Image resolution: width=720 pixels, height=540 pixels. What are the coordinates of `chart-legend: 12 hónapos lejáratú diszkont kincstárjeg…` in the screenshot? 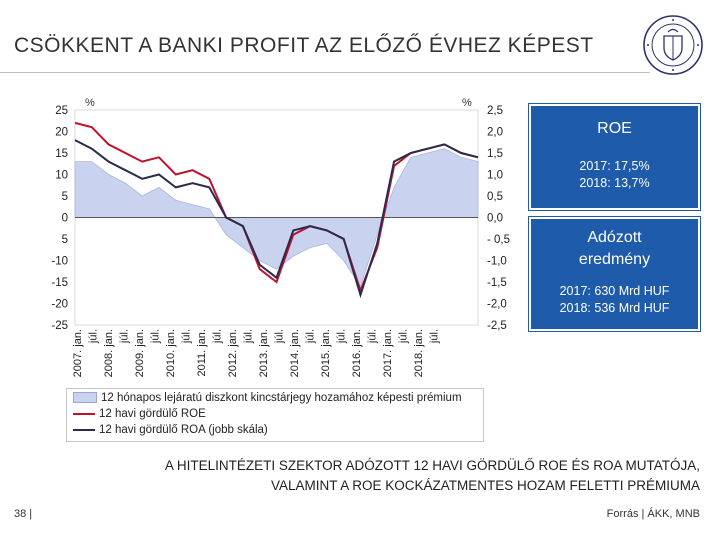 It's located at (275, 415).